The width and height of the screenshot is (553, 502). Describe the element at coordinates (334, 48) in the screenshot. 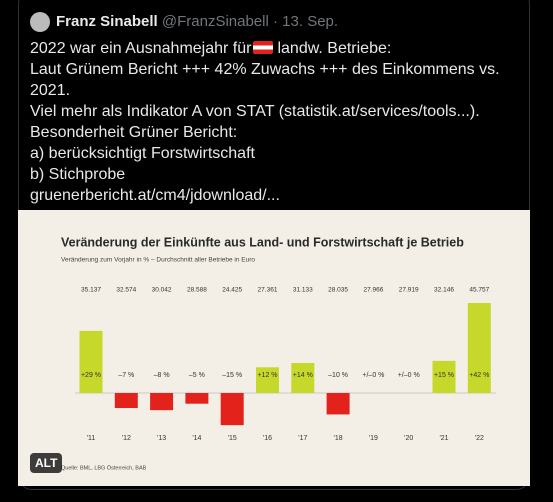

I see `text-part: landw. Betriebe:` at that location.